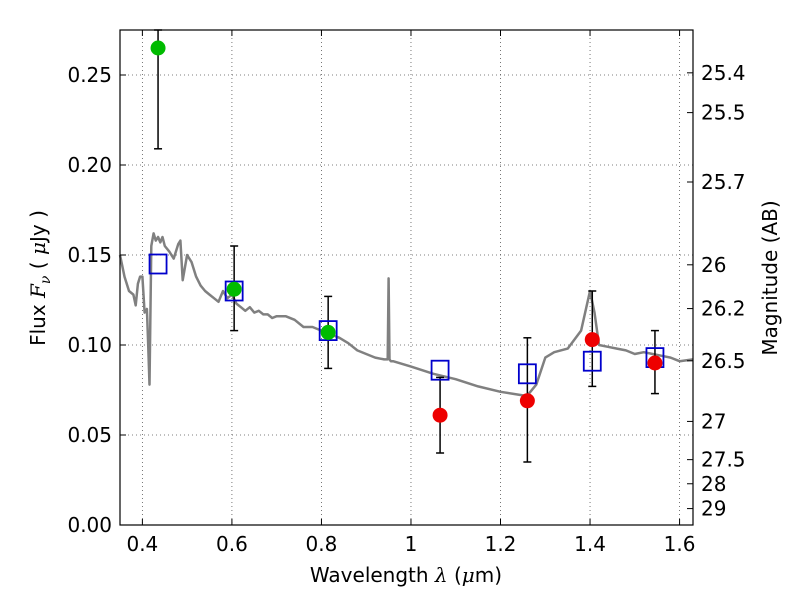 Image resolution: width=800 pixels, height=600 pixels. Describe the element at coordinates (89, 435) in the screenshot. I see `y-tick-label: 0.05` at that location.